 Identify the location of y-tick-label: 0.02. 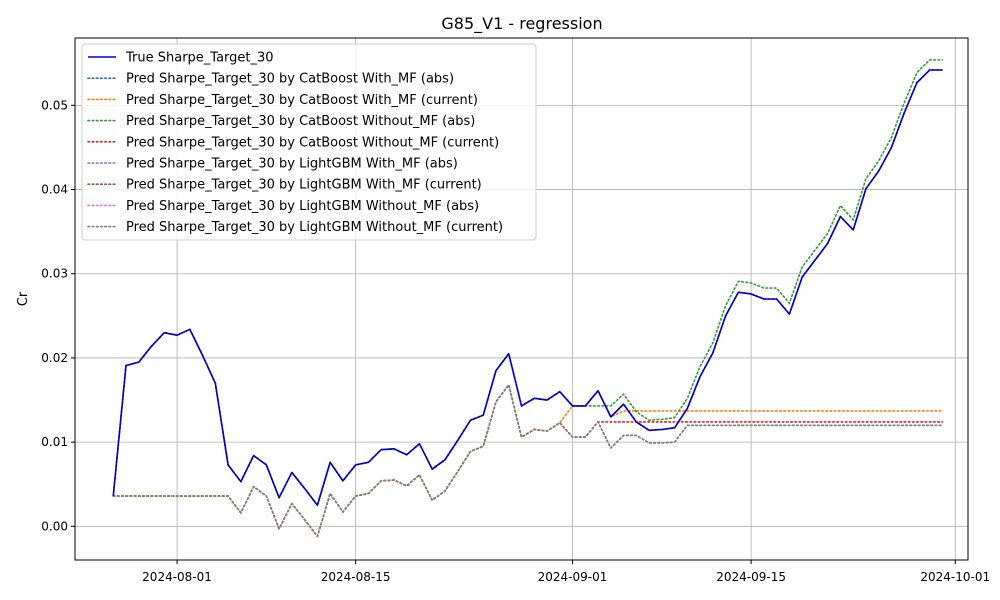
(54, 358).